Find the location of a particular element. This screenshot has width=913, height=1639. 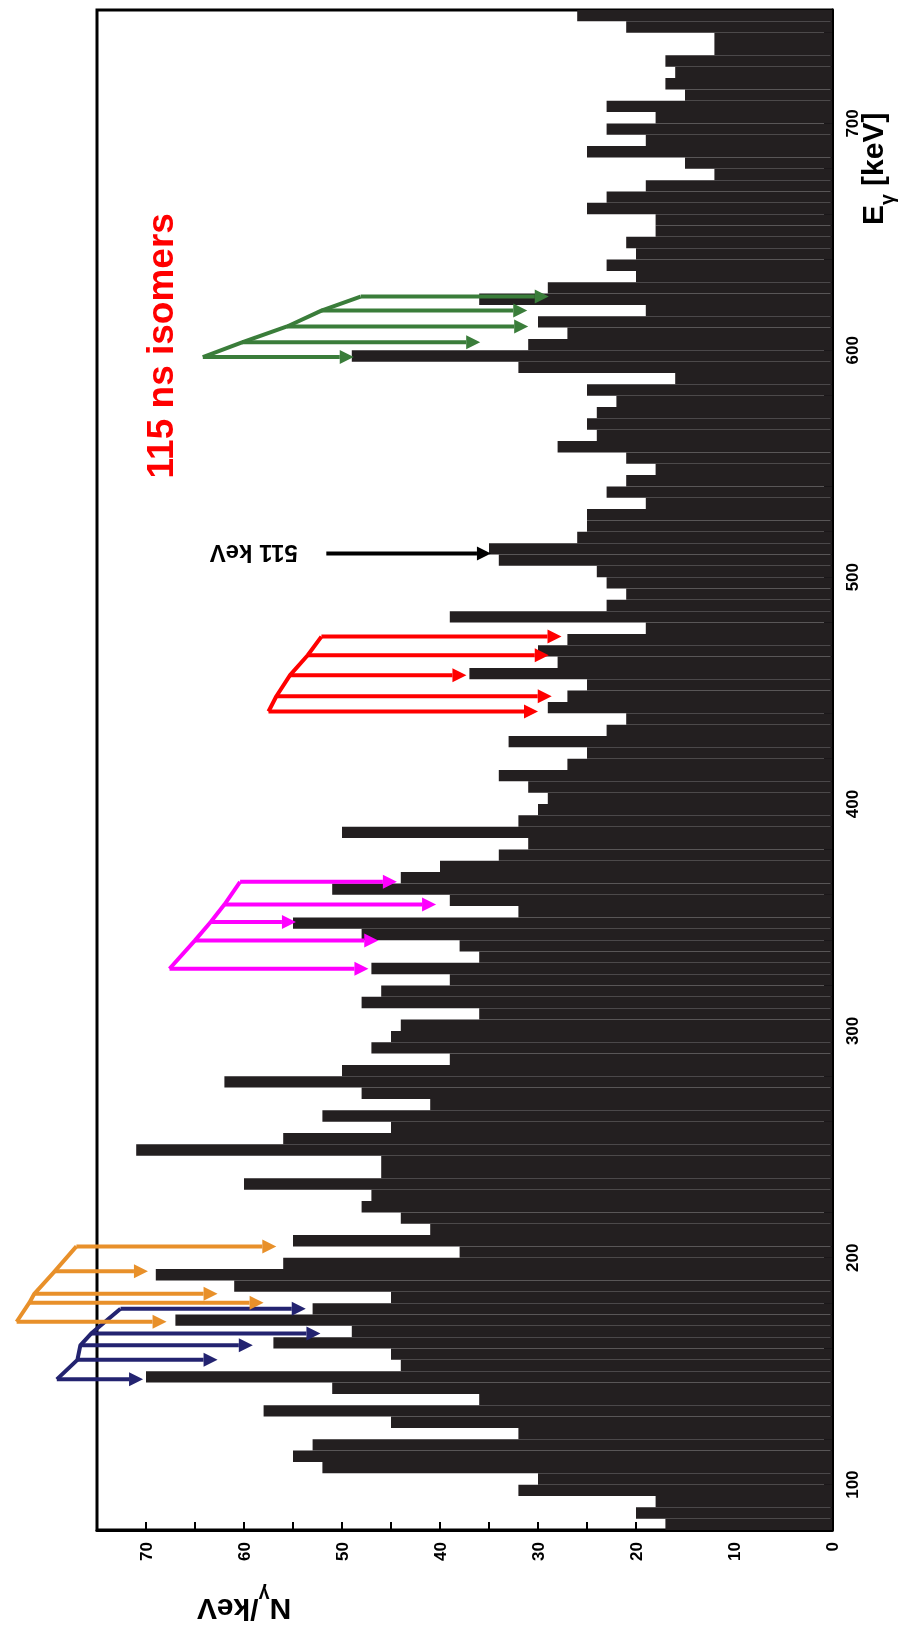

y-tick-label: 600 is located at coordinates (852, 350).